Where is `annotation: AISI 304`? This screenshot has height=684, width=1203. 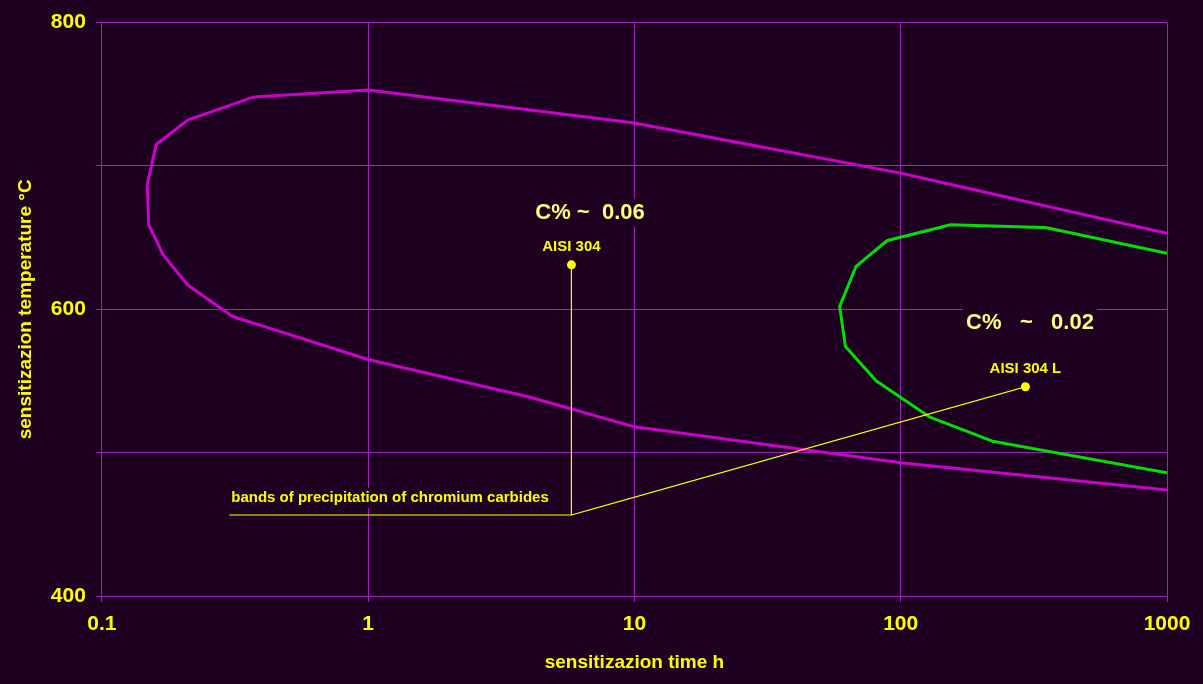 annotation: AISI 304 is located at coordinates (572, 245).